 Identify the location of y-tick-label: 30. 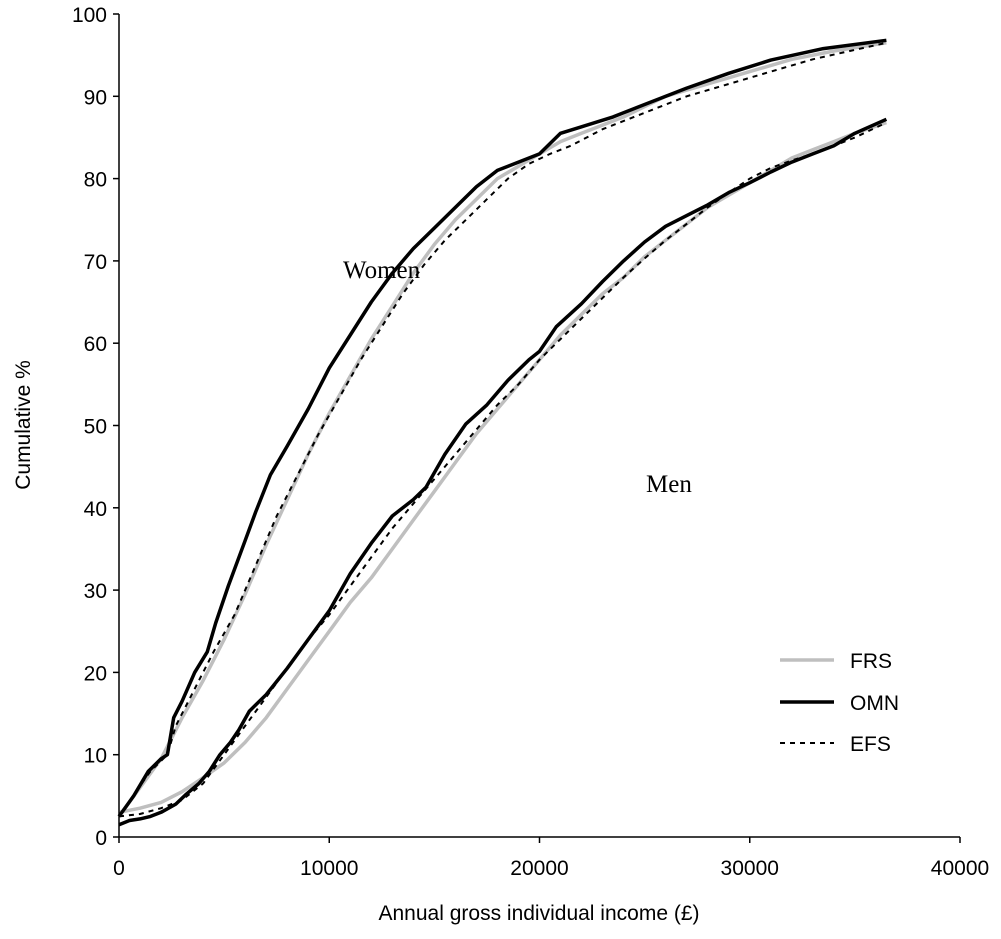
(95, 591).